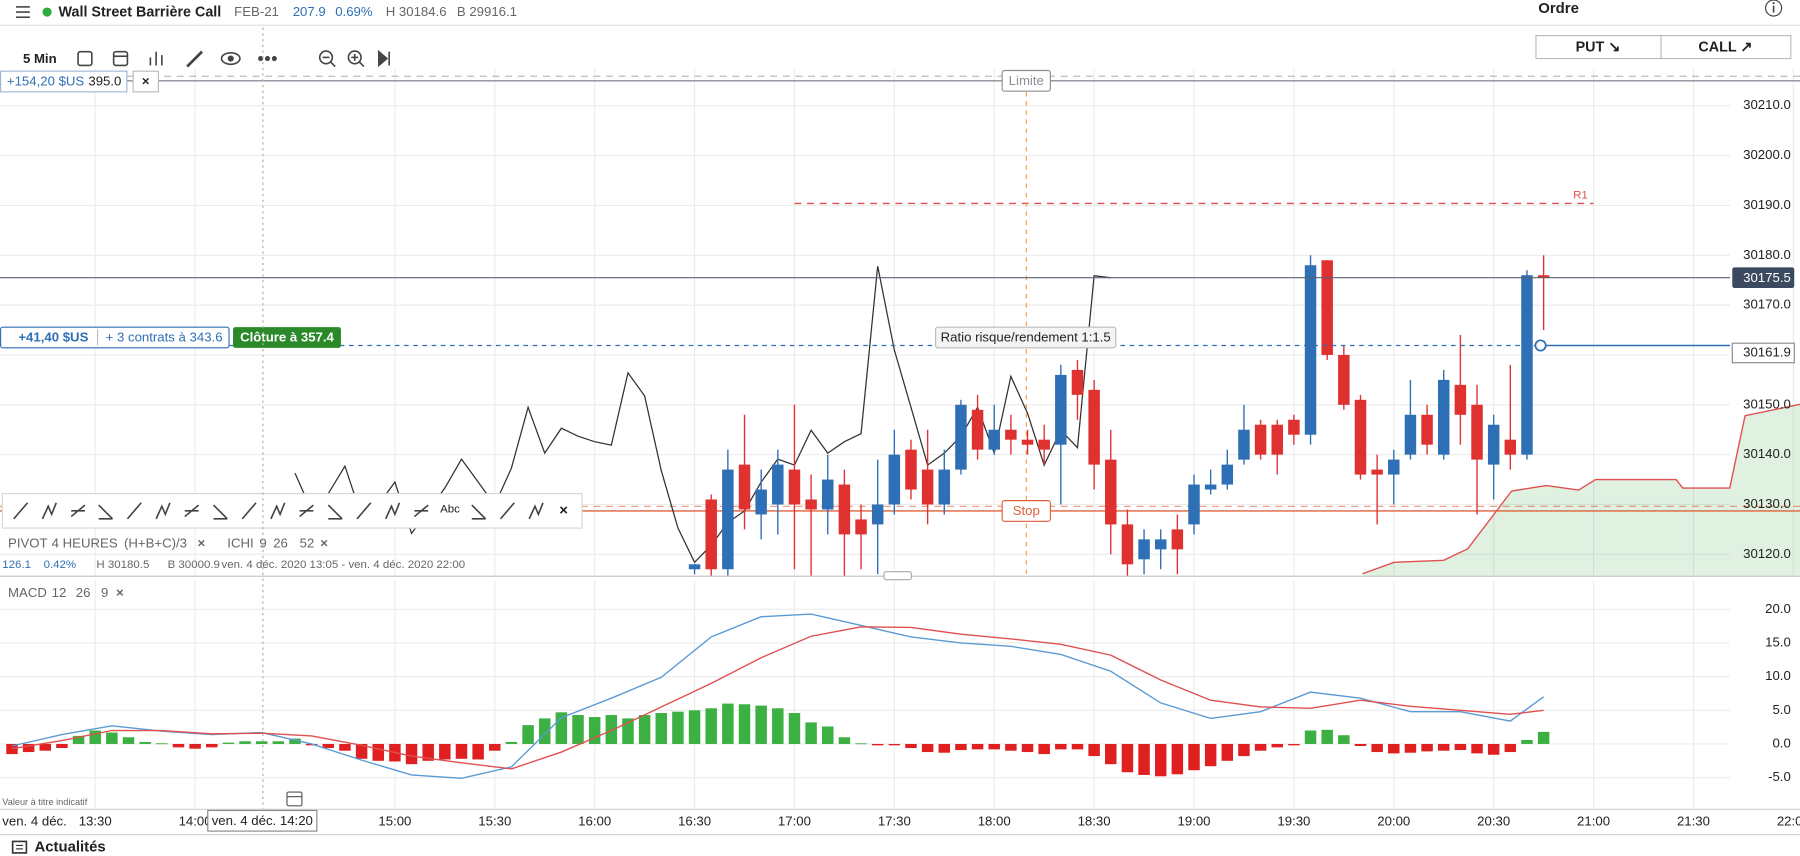 The width and height of the screenshot is (1800, 856). What do you see at coordinates (104, 592) in the screenshot?
I see `macd-param: 9` at bounding box center [104, 592].